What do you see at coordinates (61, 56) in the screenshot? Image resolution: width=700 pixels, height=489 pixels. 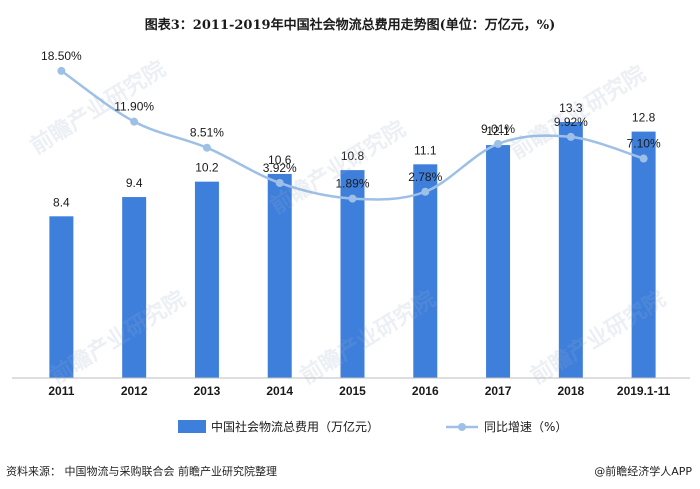 I see `line-value-label: 18.50%` at bounding box center [61, 56].